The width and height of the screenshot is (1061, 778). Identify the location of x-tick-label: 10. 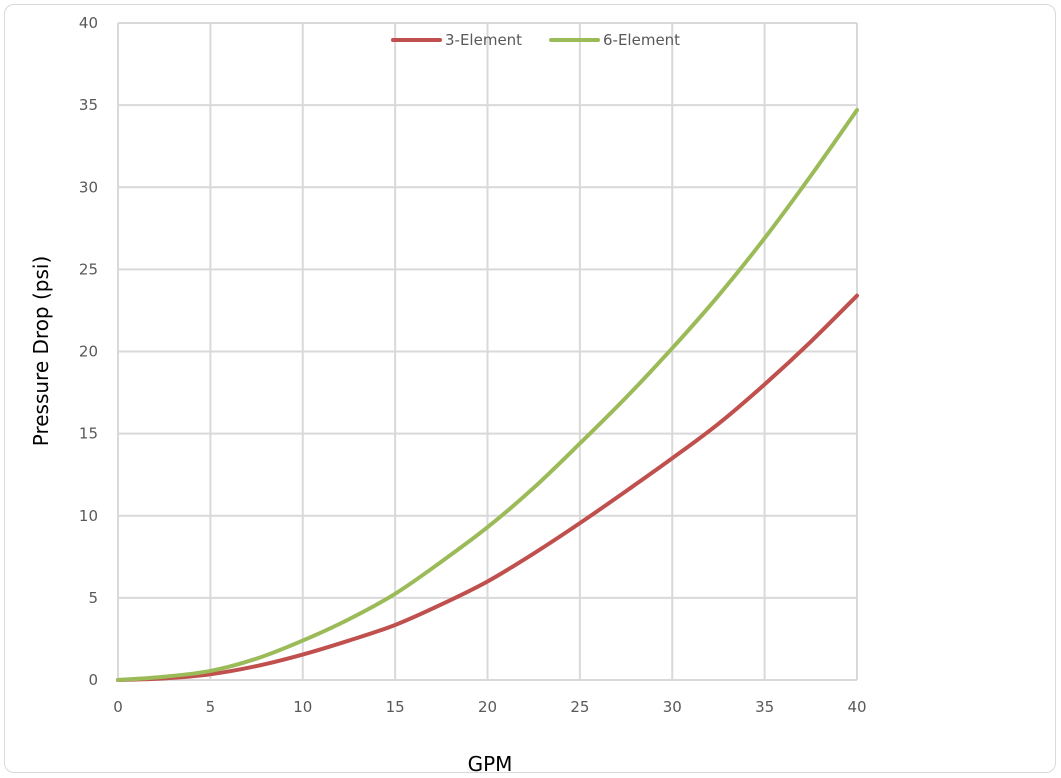
(302, 707).